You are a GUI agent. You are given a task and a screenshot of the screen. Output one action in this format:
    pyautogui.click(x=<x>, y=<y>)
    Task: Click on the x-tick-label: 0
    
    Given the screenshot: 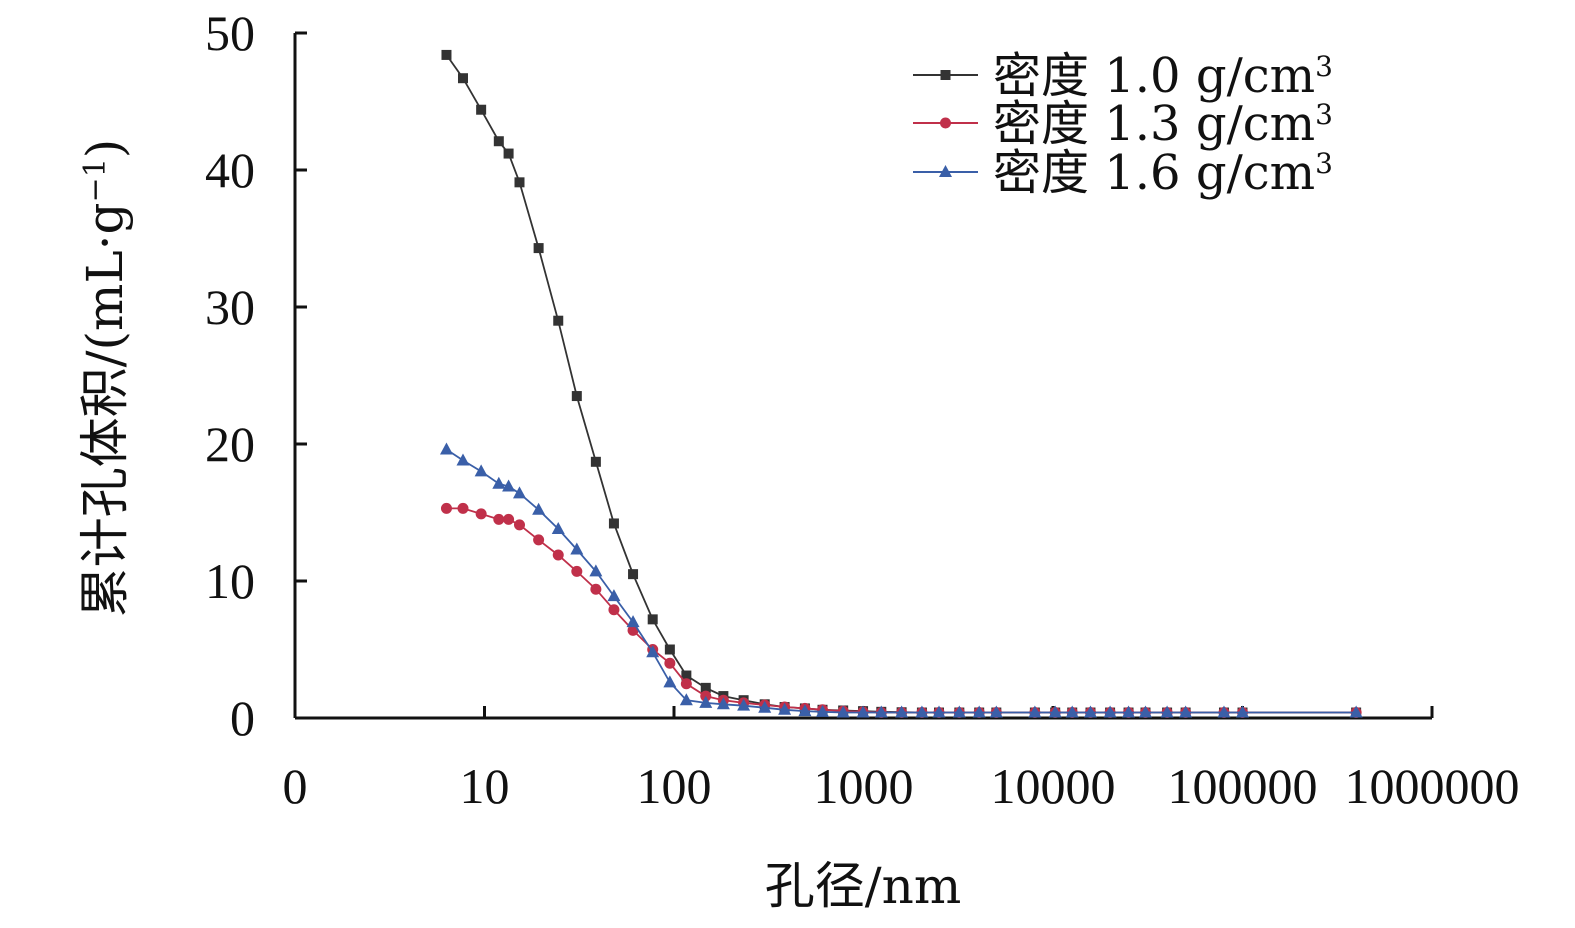 What is the action you would take?
    pyautogui.click(x=295, y=786)
    